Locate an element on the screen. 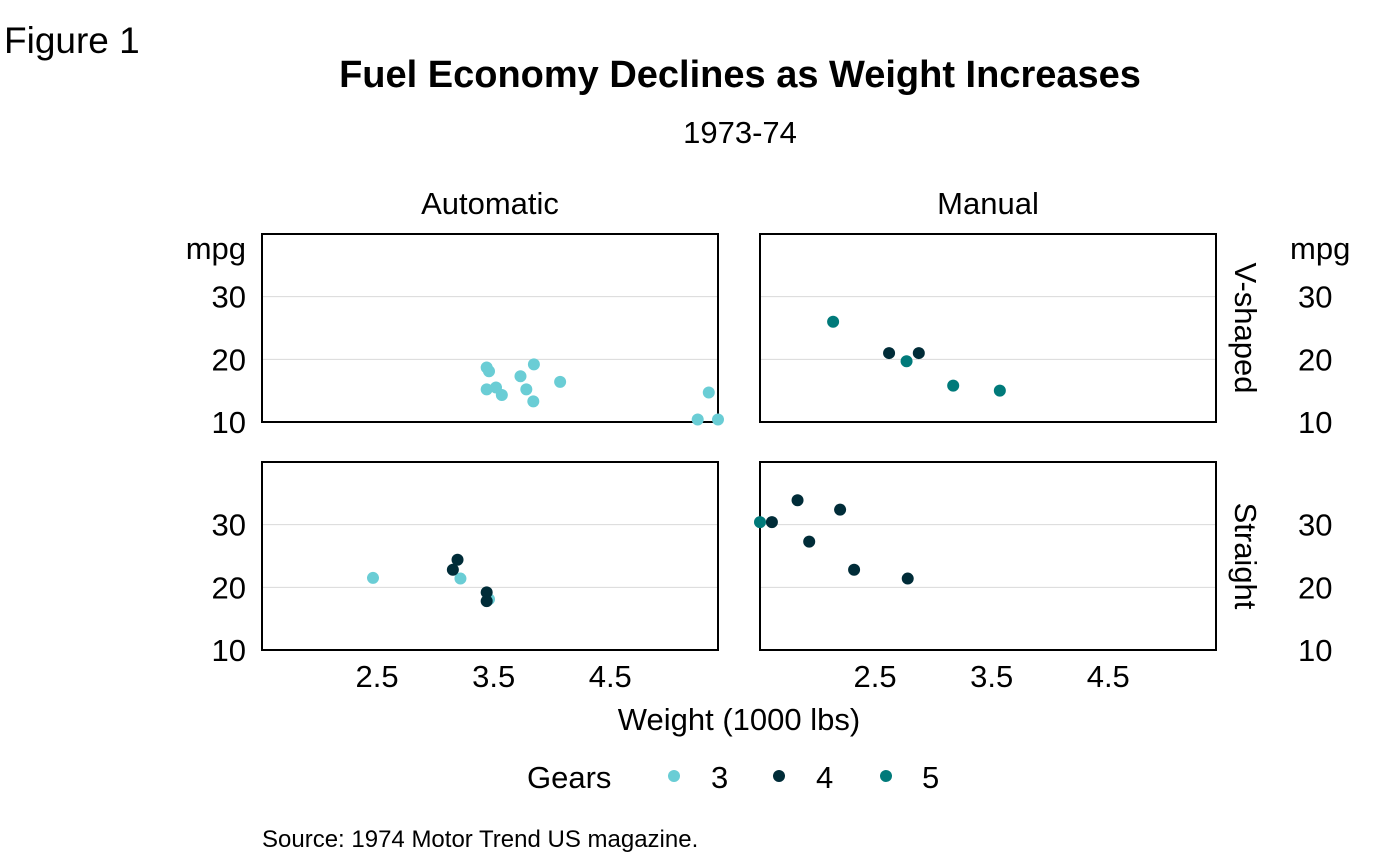  figure-label: Figure 1 is located at coordinates (72, 40).